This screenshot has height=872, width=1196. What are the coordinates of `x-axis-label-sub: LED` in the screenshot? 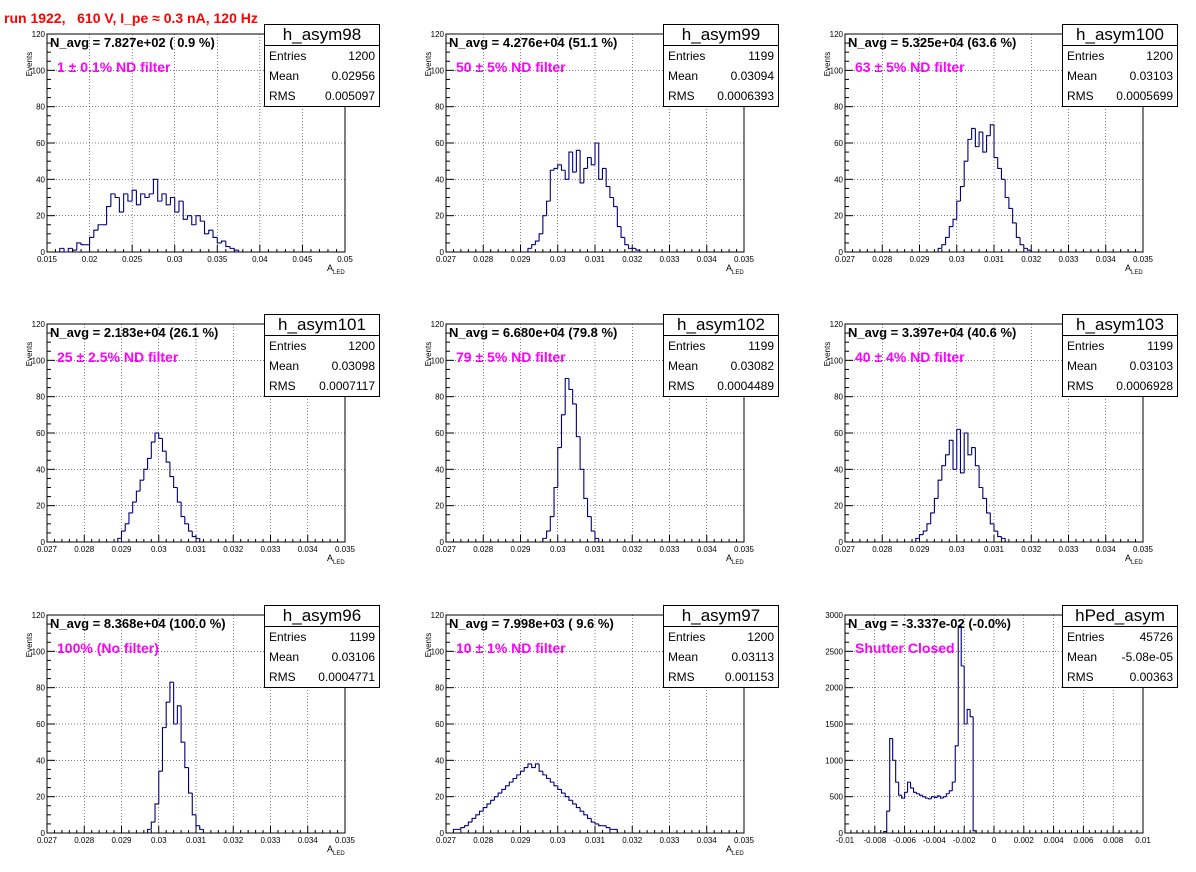 It's located at (738, 562).